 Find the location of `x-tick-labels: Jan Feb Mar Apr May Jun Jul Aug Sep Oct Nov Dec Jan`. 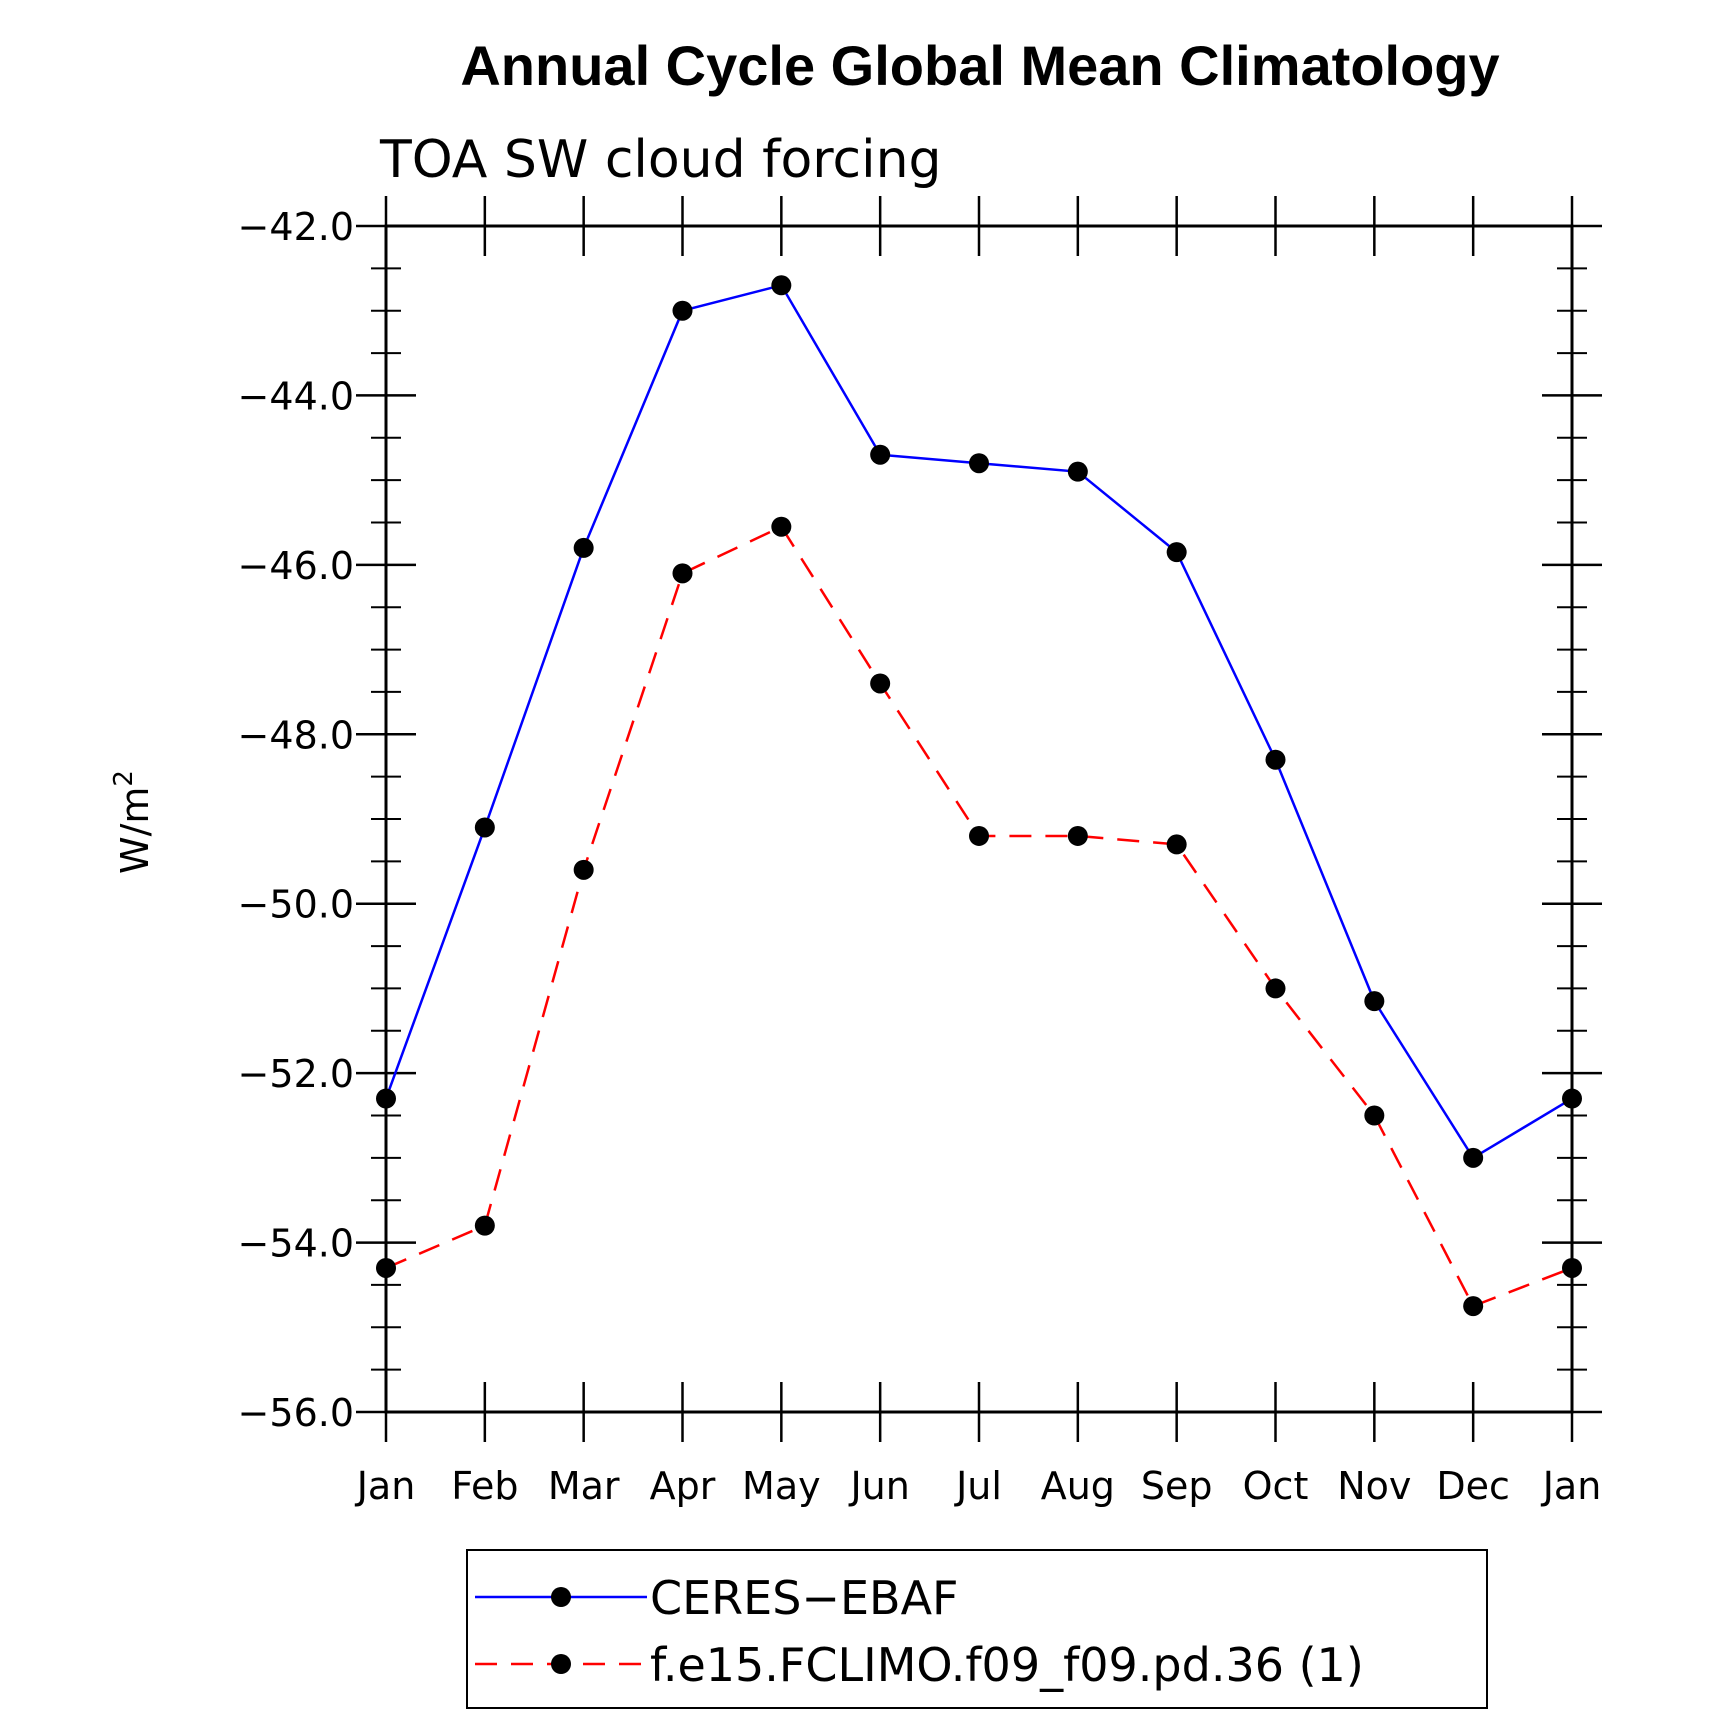

x-tick-labels: Jan Feb Mar Apr May Jun Jul Aug Sep Oct Nov Dec Jan is located at coordinates (978, 1486).